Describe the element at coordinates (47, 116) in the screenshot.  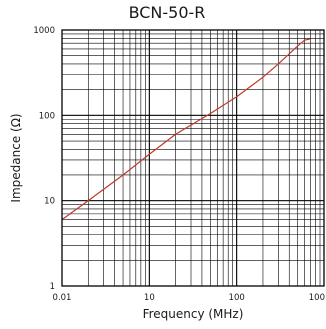
I see `y-tick-label: 100` at that location.